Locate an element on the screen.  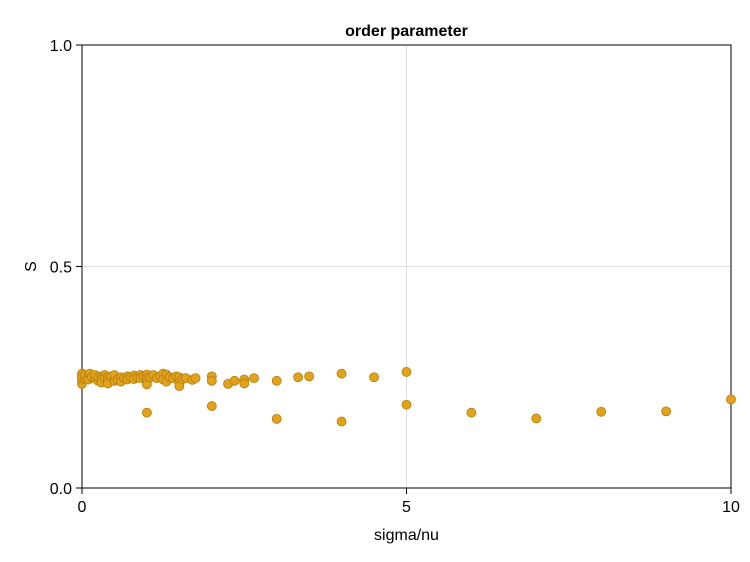
x-tick-label: 10 is located at coordinates (731, 507).